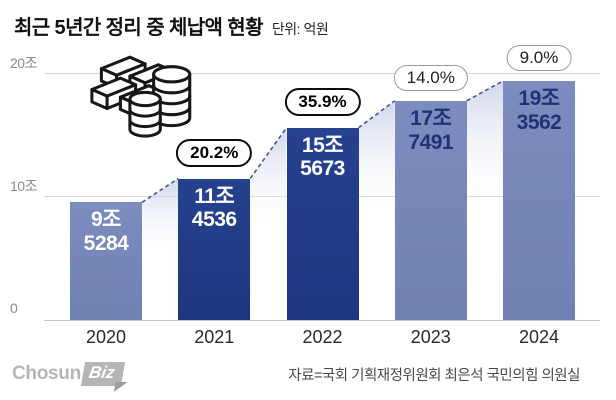 Image resolution: width=616 pixels, height=400 pixels. Describe the element at coordinates (214, 152) in the screenshot. I see `growth-badge-2021: 20.2%` at that location.